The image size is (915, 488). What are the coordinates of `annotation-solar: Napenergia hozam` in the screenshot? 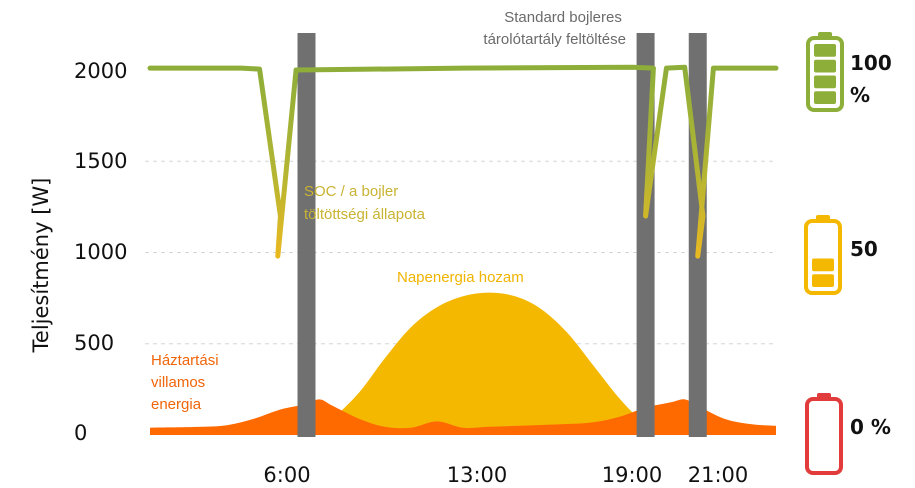 It's located at (460, 277).